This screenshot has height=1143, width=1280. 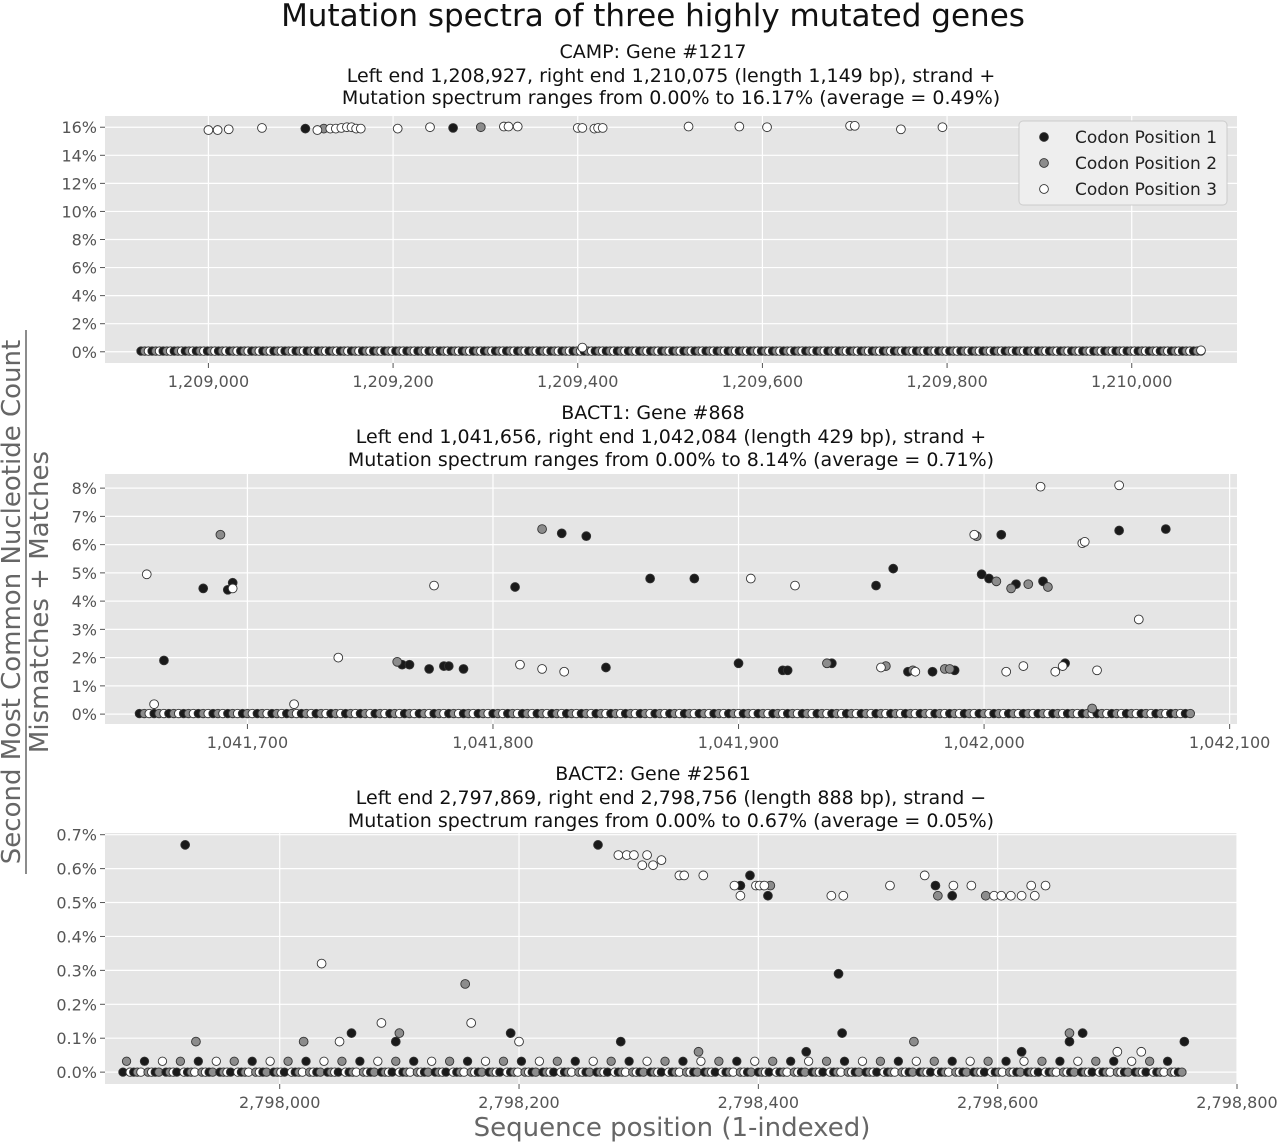 What do you see at coordinates (997, 1102) in the screenshot?
I see `x-tick-label: 2,798,600` at bounding box center [997, 1102].